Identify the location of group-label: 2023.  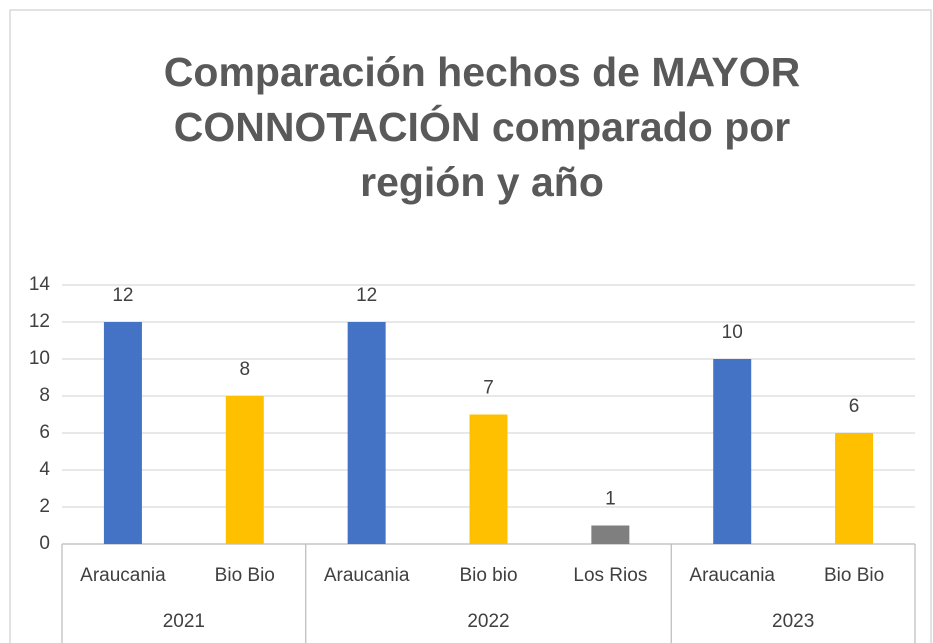
(793, 621).